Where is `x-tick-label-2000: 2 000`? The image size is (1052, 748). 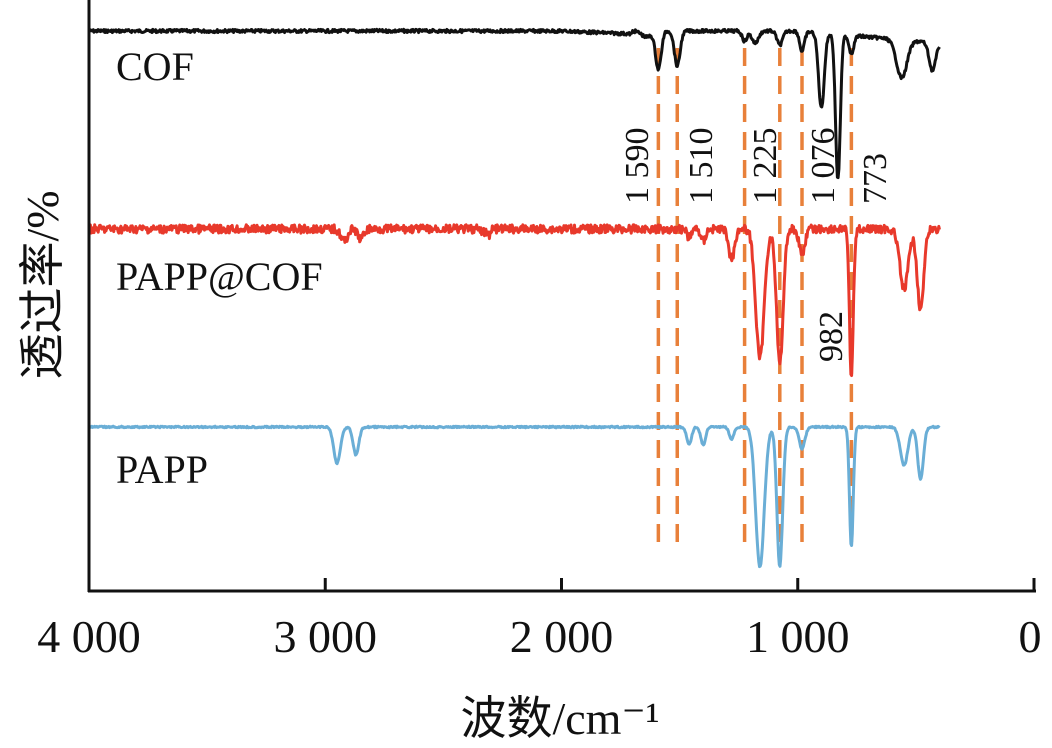 x-tick-label-2000: 2 000 is located at coordinates (562, 636).